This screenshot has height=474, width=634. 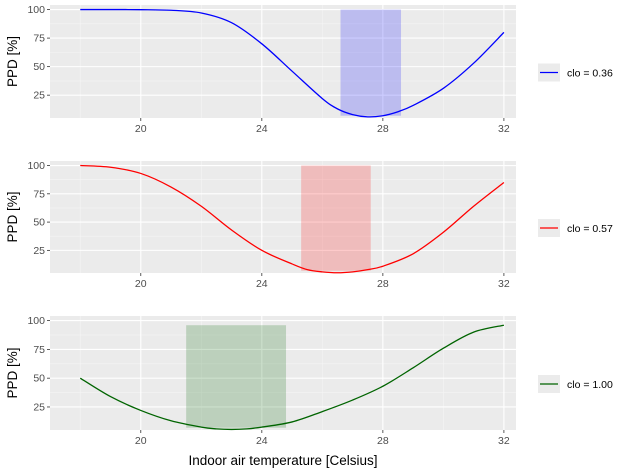 What do you see at coordinates (590, 74) in the screenshot?
I see `legend-label: clo = 0.36` at bounding box center [590, 74].